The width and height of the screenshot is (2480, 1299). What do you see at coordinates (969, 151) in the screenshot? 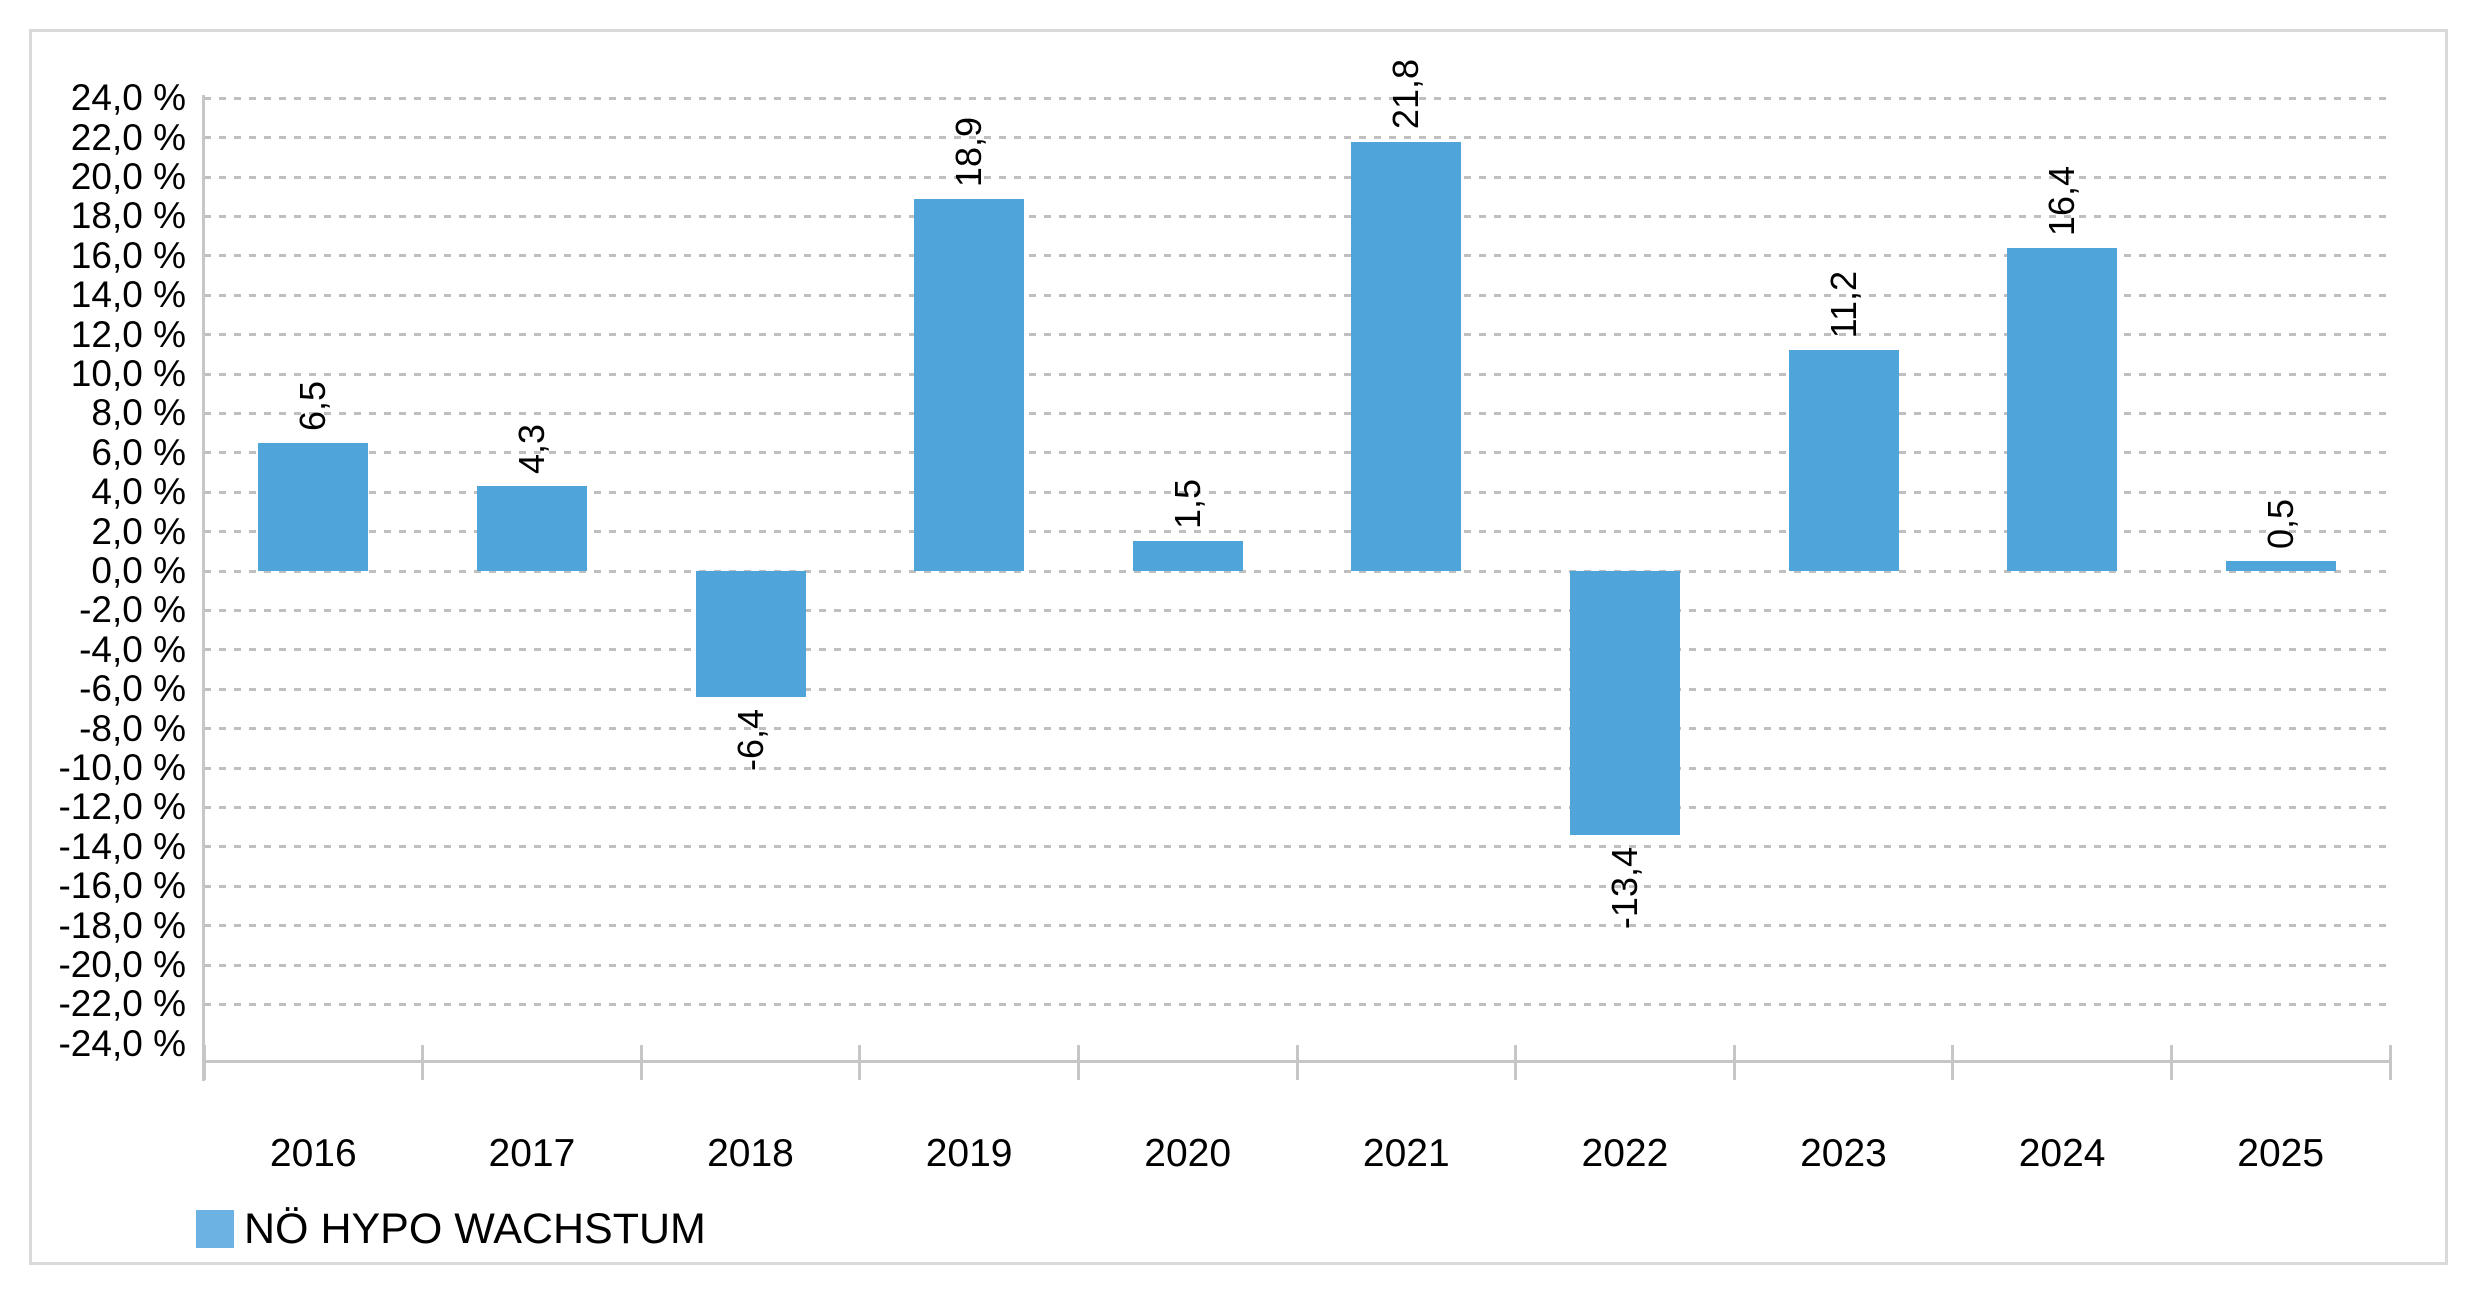
I see `bar-value-label: 18,9` at bounding box center [969, 151].